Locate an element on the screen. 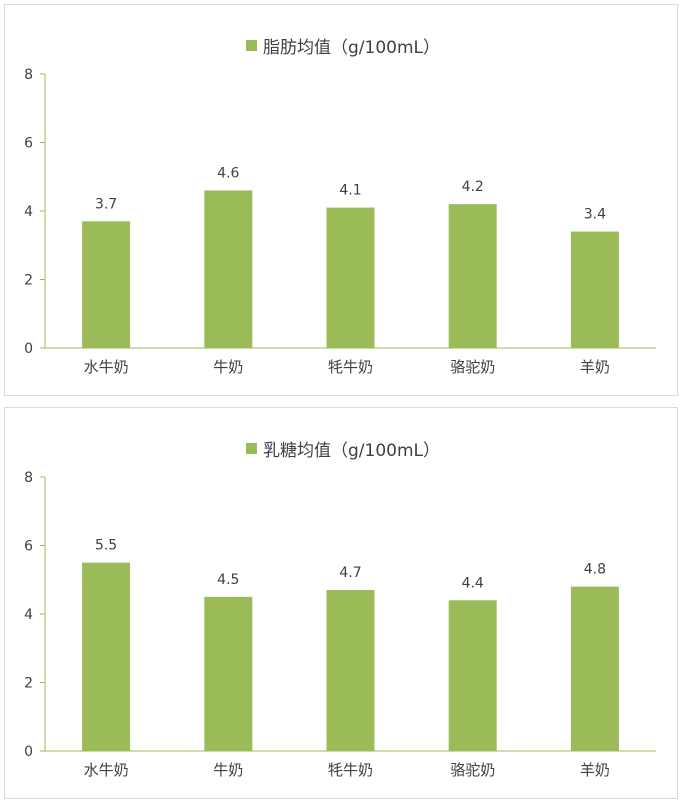 This screenshot has height=803, width=682. data-label: 4.4 is located at coordinates (473, 583).